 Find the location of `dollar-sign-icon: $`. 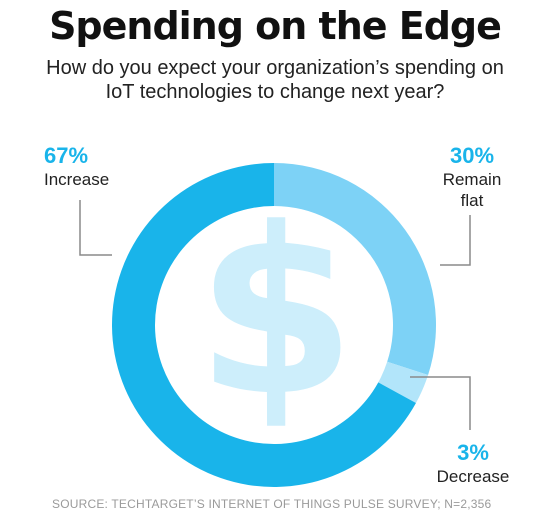

dollar-sign-icon: $ is located at coordinates (276, 313).